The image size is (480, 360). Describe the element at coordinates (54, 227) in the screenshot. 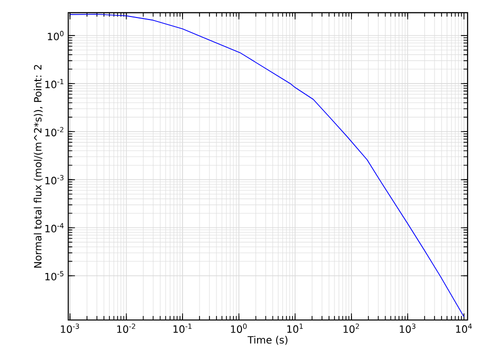

I see `y-tick-label: 10$^{-4}$` at that location.